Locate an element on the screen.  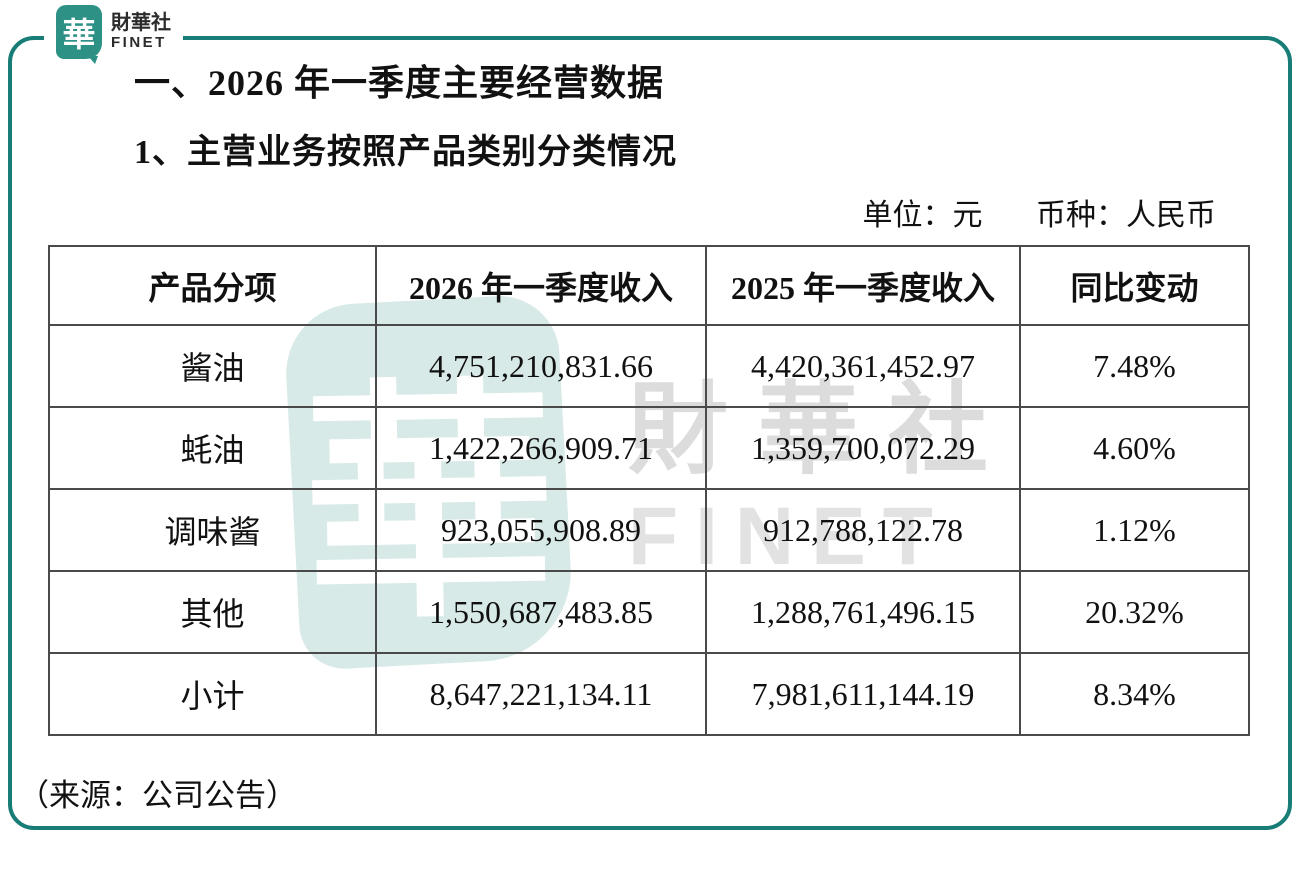
col-header-yoy-change: 同比变动 is located at coordinates (1134, 285).